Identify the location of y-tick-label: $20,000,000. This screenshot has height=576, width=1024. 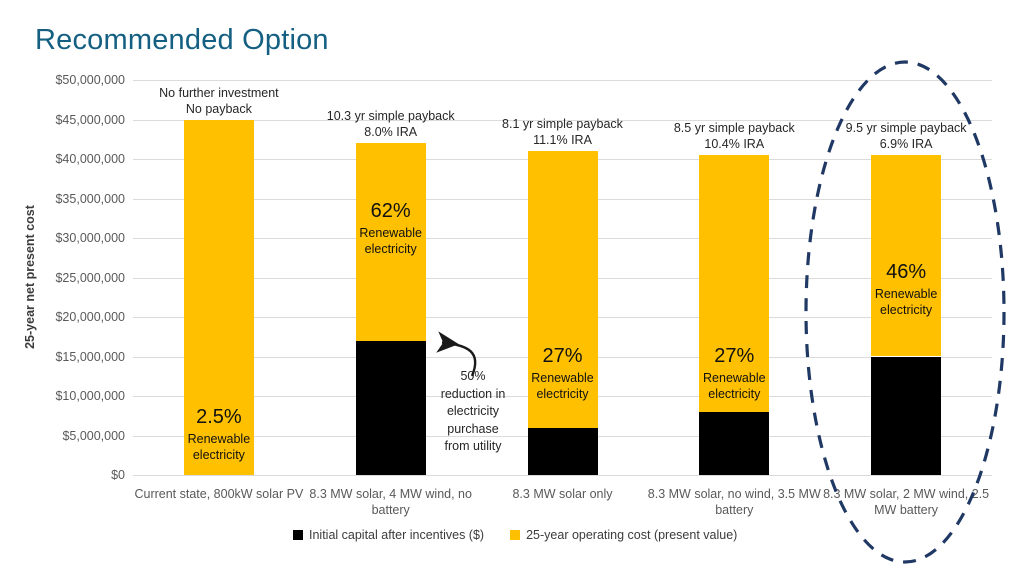
(90, 317).